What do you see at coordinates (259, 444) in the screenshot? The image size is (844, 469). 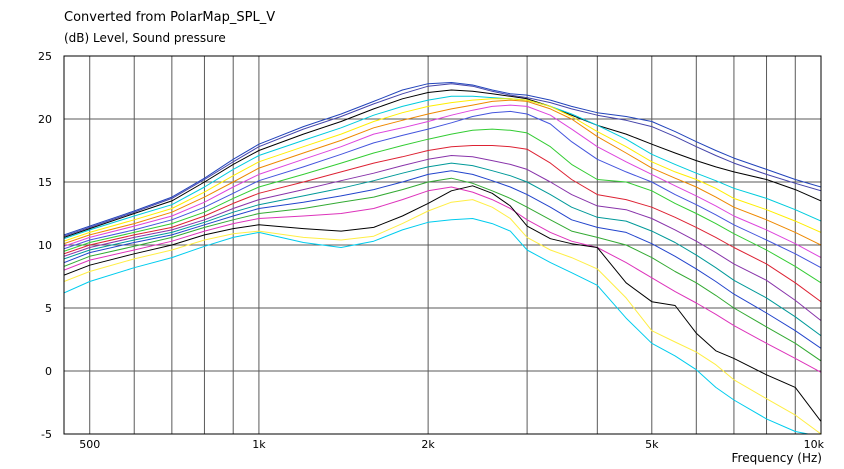 I see `x-tick-label: 1k` at bounding box center [259, 444].